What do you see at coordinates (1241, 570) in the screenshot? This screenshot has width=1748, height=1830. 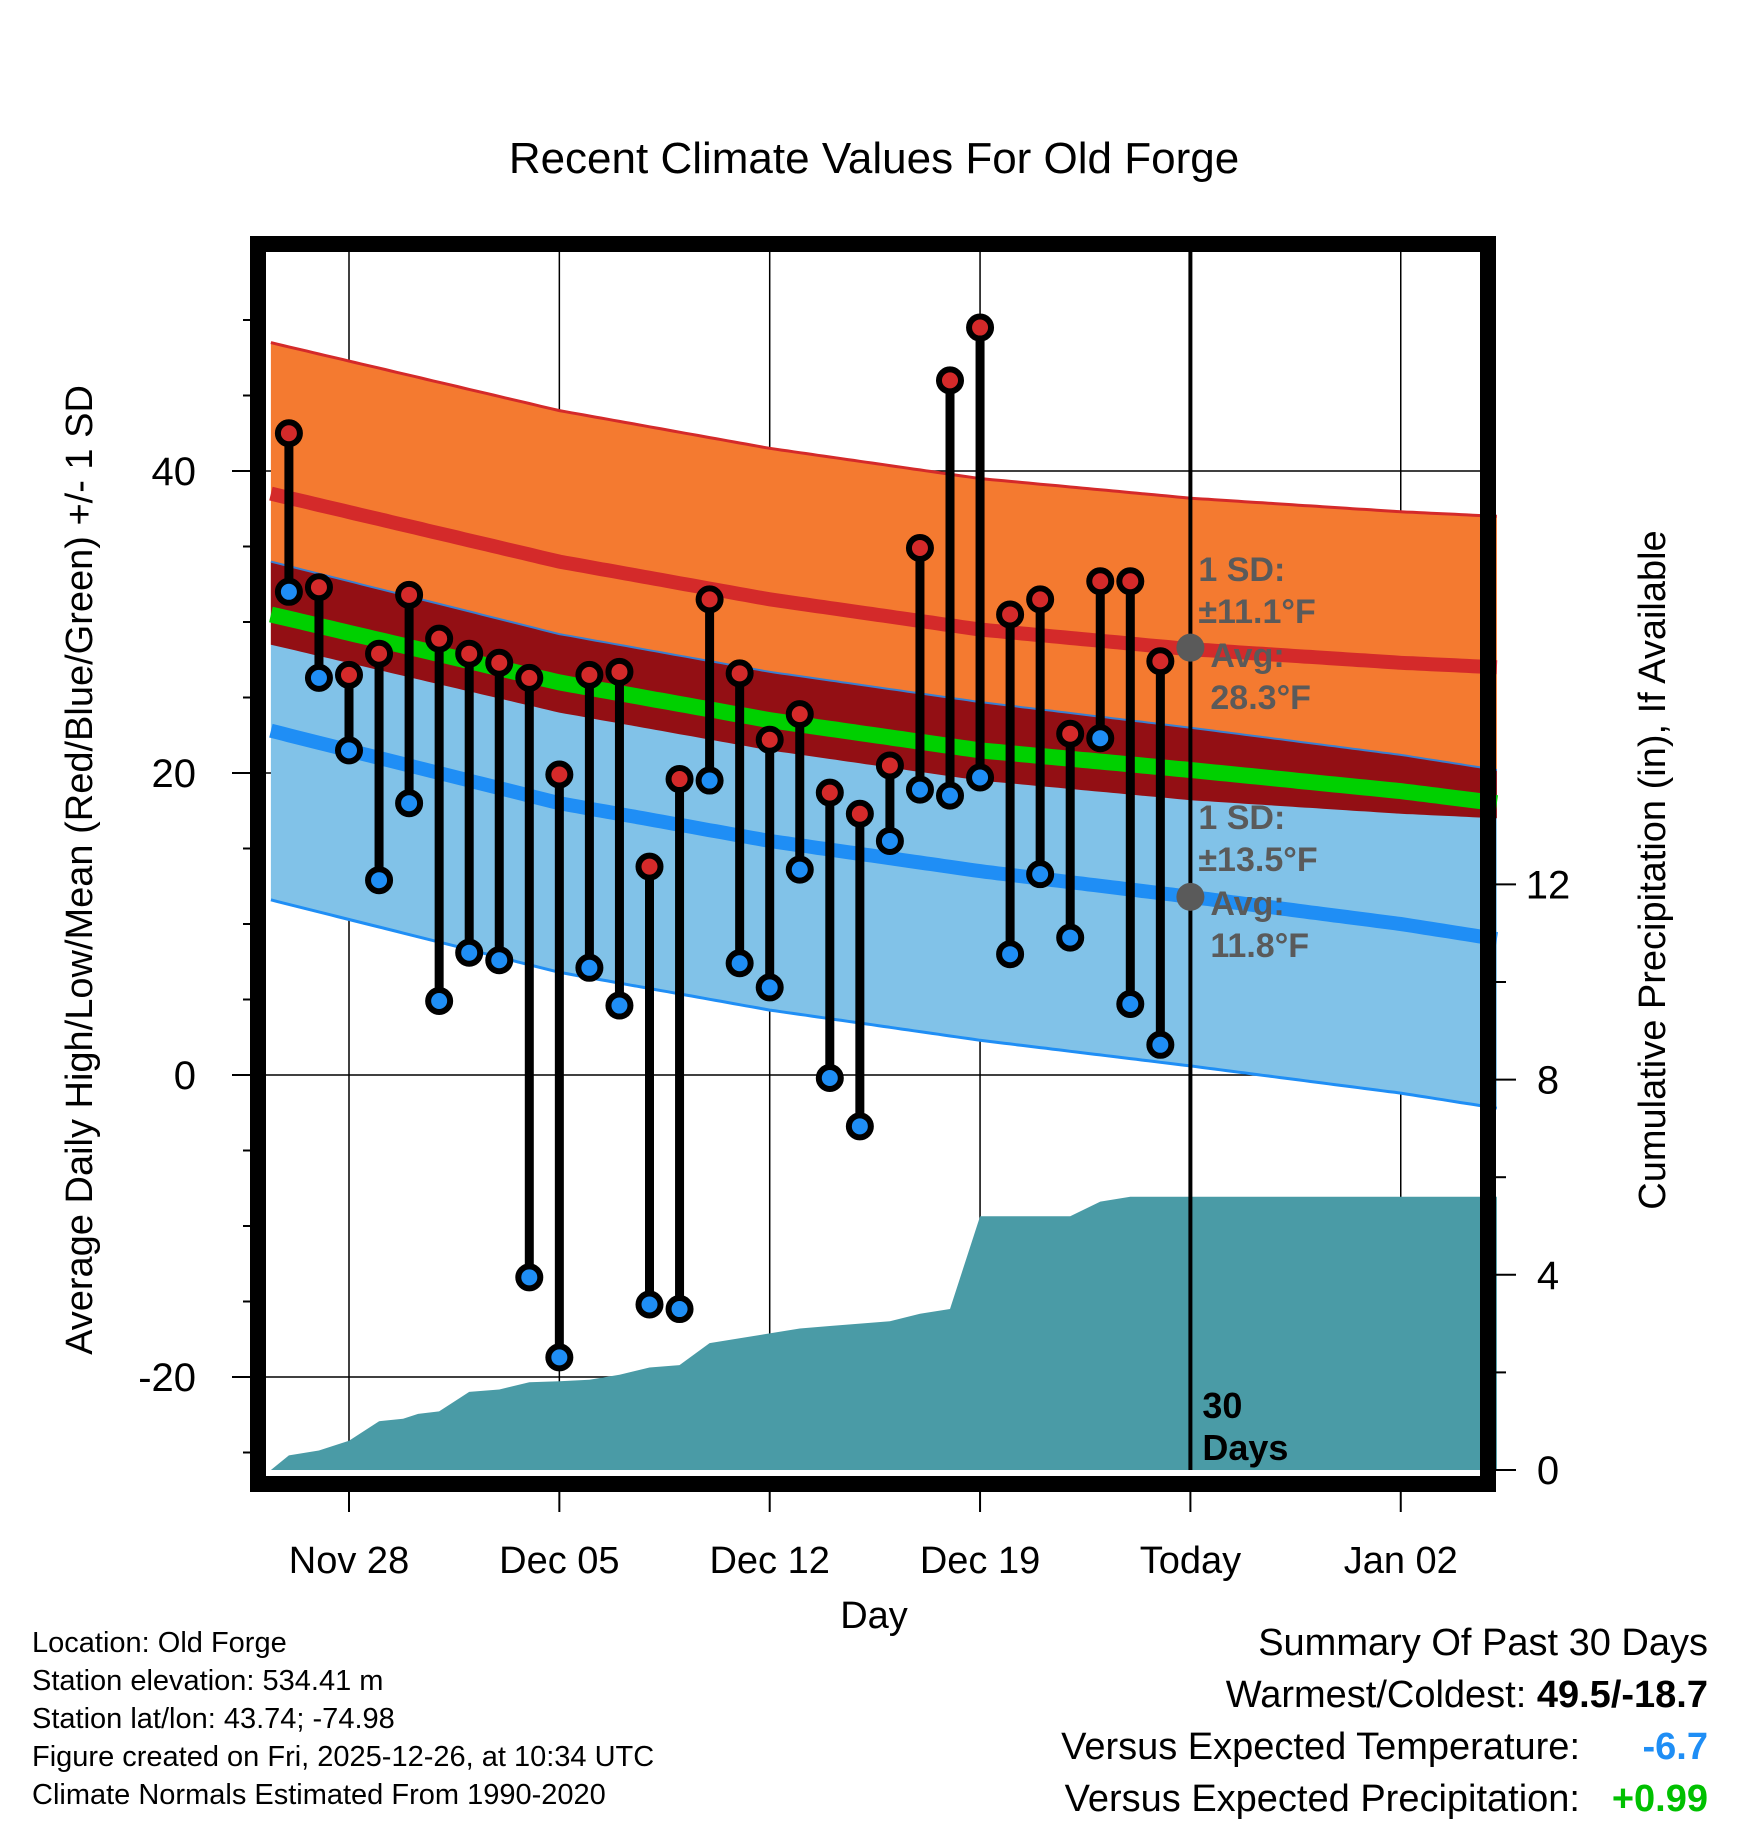 I see `high-sd-label: 1 SD:` at bounding box center [1241, 570].